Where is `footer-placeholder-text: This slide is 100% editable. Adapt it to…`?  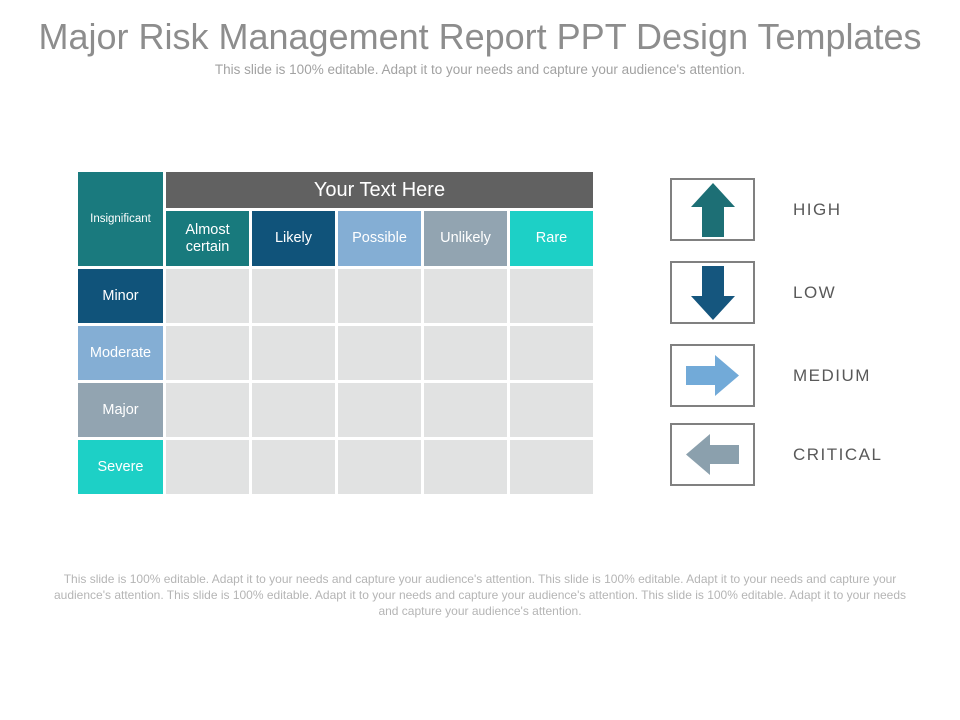
footer-placeholder-text: This slide is 100% editable. Adapt it to… is located at coordinates (480, 595).